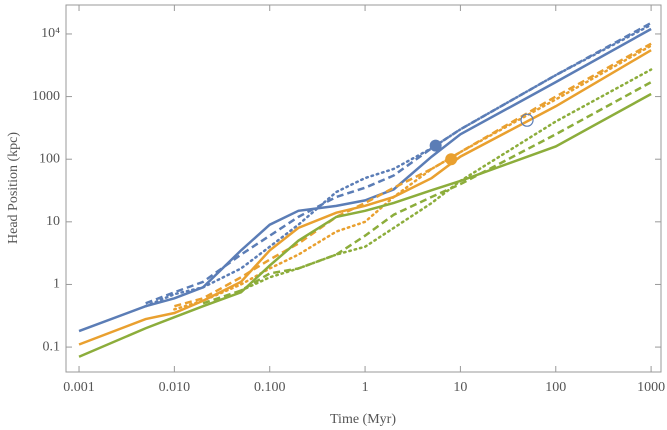 The width and height of the screenshot is (667, 430). What do you see at coordinates (363, 419) in the screenshot?
I see `x-axis-label: Time (Myr)` at bounding box center [363, 419].